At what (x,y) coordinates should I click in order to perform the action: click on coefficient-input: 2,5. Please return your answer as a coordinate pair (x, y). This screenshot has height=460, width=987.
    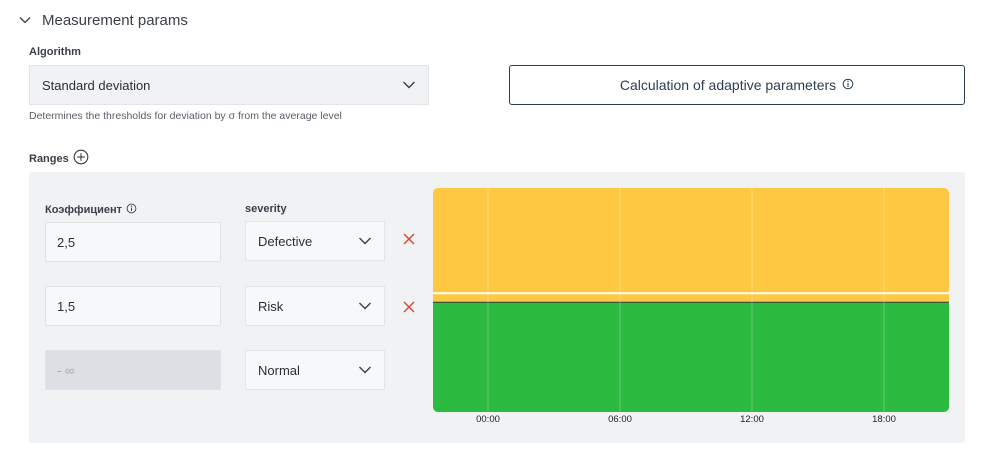
    Looking at the image, I should click on (133, 242).